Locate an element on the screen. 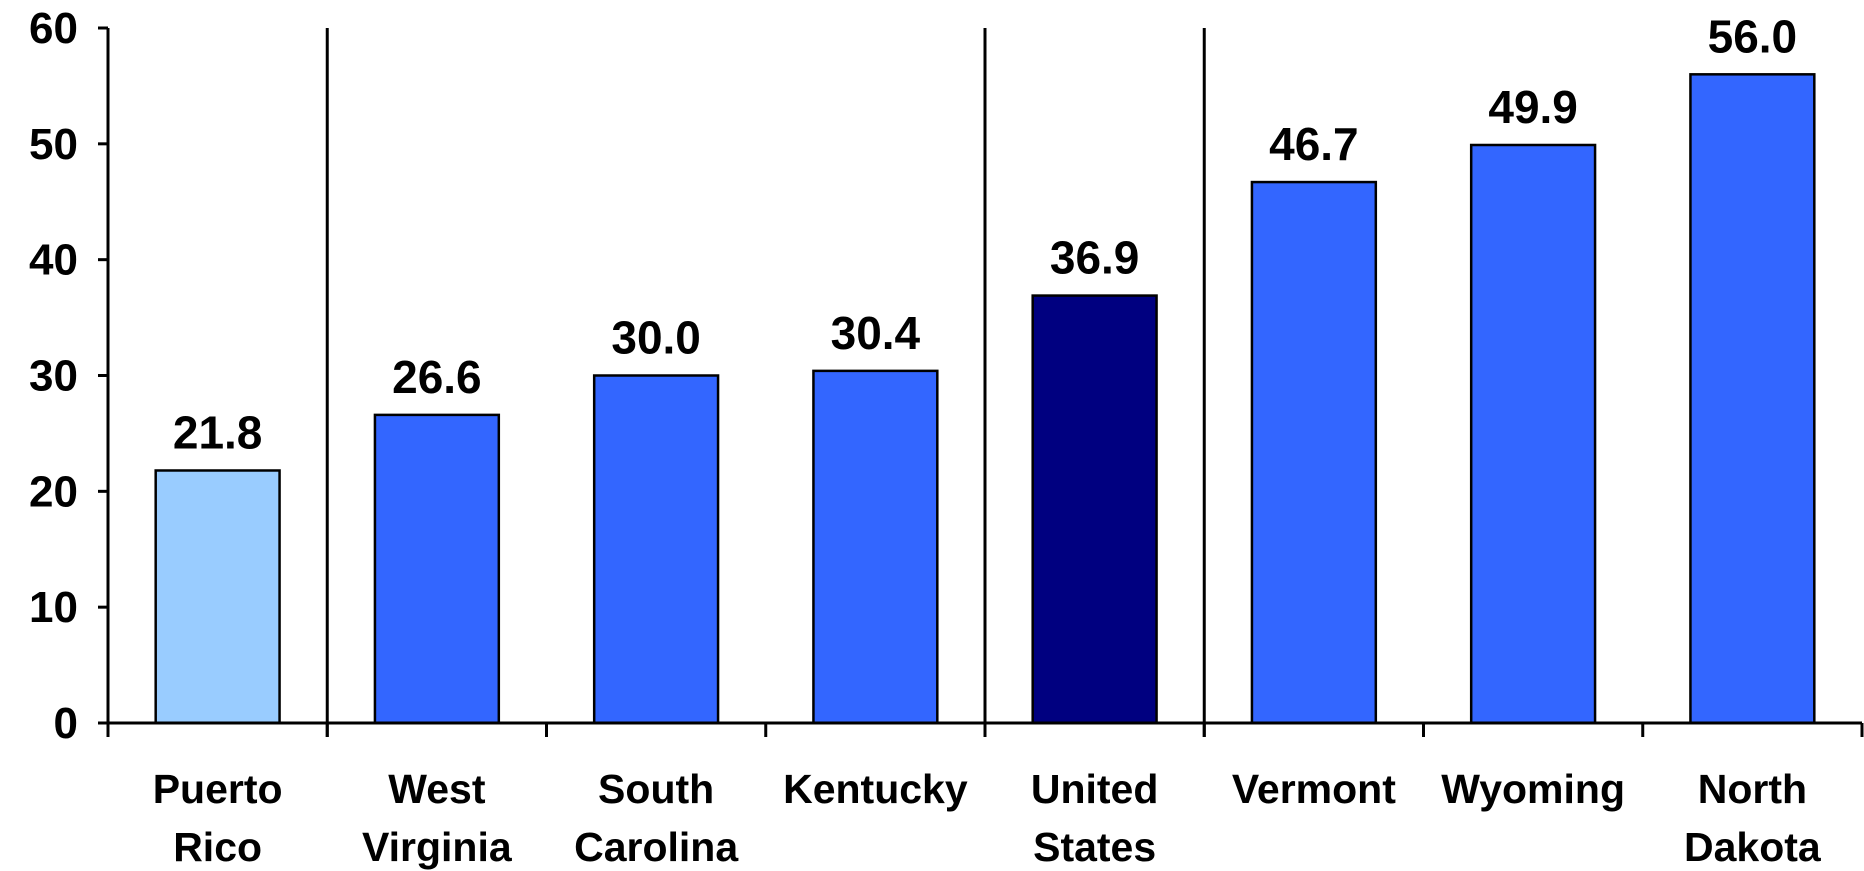  category-label: North is located at coordinates (1752, 789).